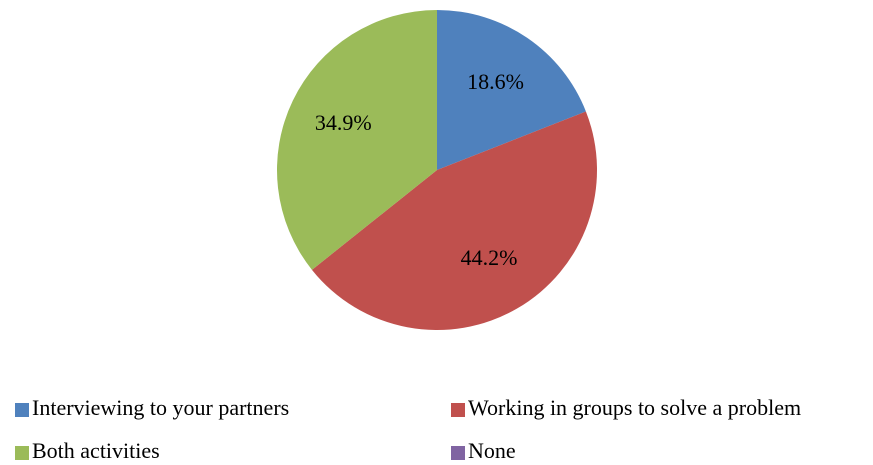 This screenshot has width=873, height=465. I want to click on data-label: 18.6%, so click(495, 81).